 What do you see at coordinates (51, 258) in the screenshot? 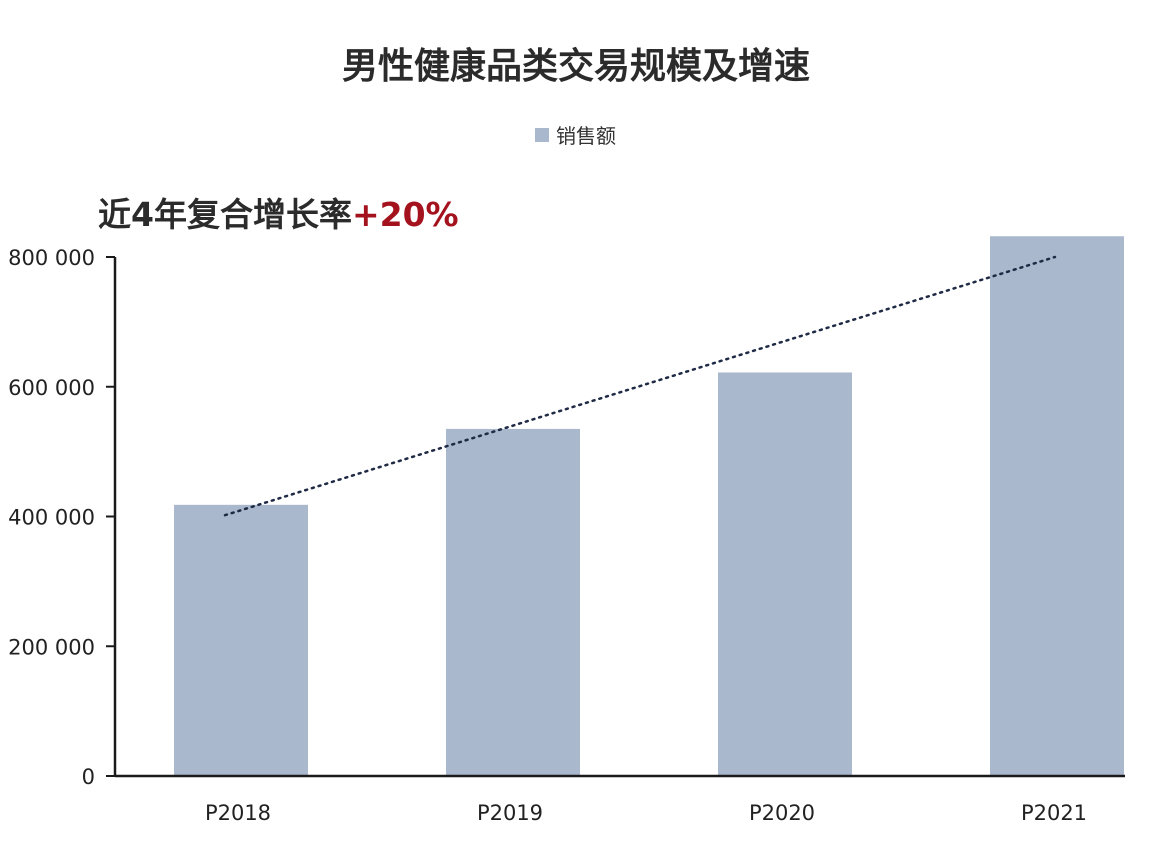
I see `y-tick-label: 800 000` at bounding box center [51, 258].